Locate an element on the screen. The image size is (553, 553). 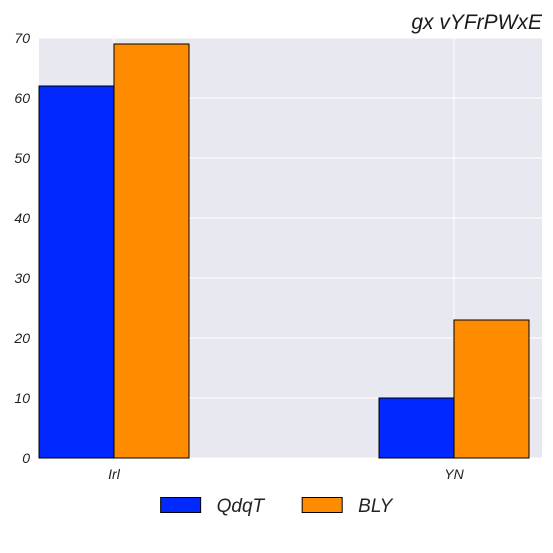
y-tick-label: 70 is located at coordinates (22, 38).